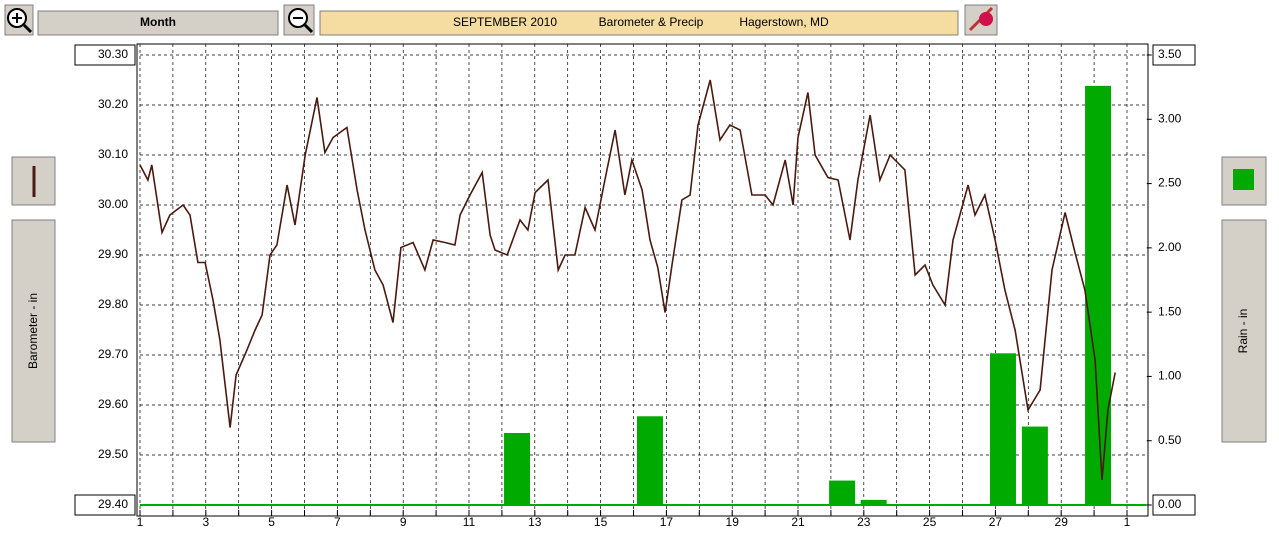 The height and width of the screenshot is (539, 1279). I want to click on y2-tick-label: 3.50, so click(1170, 54).